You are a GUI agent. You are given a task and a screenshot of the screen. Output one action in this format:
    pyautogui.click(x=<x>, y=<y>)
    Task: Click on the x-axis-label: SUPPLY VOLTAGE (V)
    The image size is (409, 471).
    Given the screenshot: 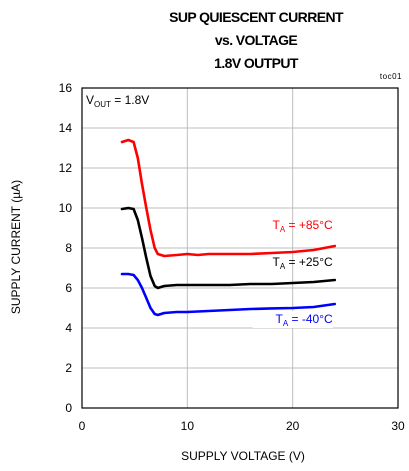 What is the action you would take?
    pyautogui.click(x=243, y=456)
    